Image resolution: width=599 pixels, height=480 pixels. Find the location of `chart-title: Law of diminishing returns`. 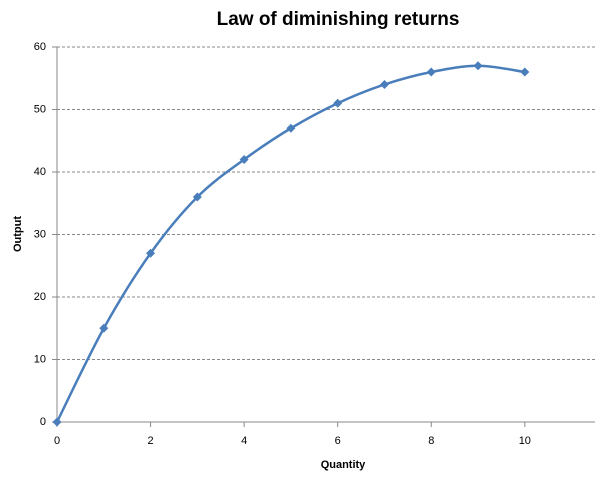

chart-title: Law of diminishing returns is located at coordinates (338, 19).